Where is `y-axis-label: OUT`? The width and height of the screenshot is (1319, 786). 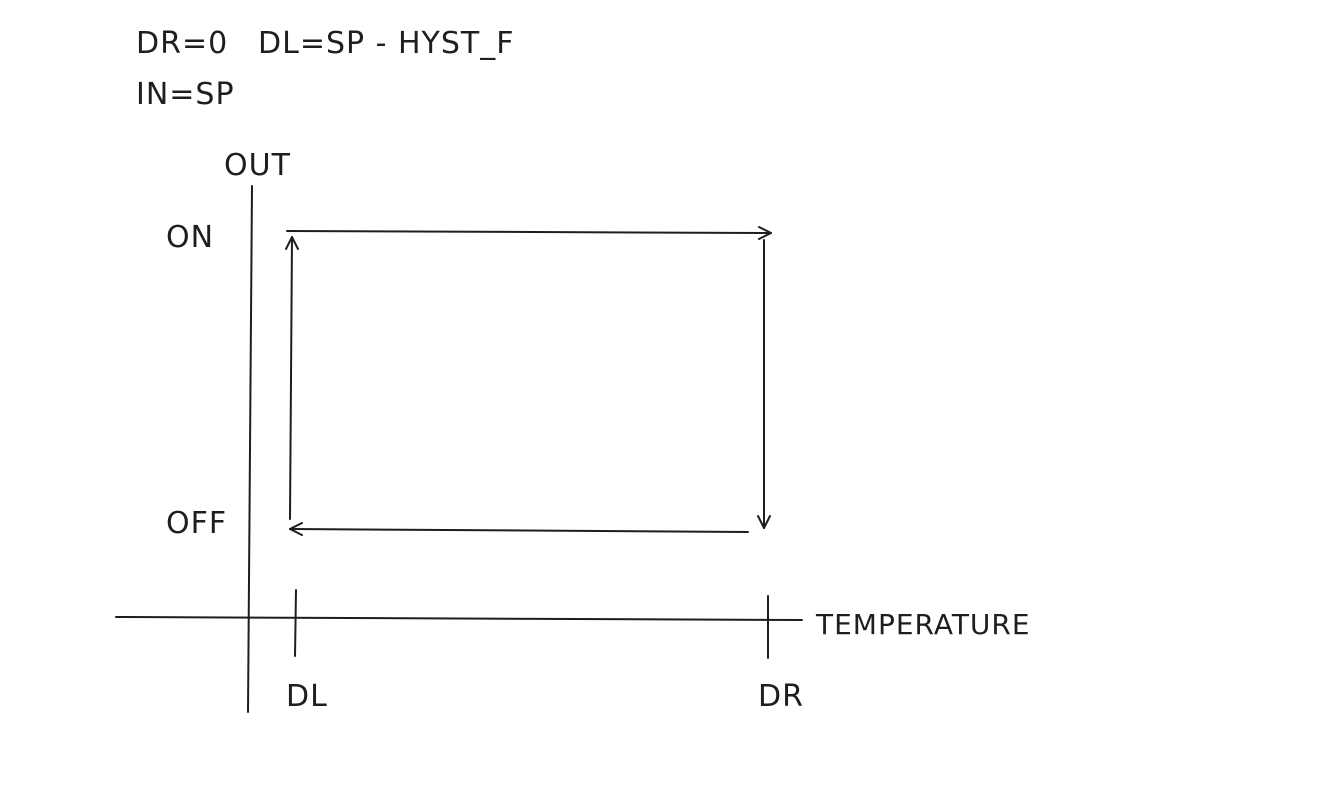
y-axis-label: OUT is located at coordinates (257, 165).